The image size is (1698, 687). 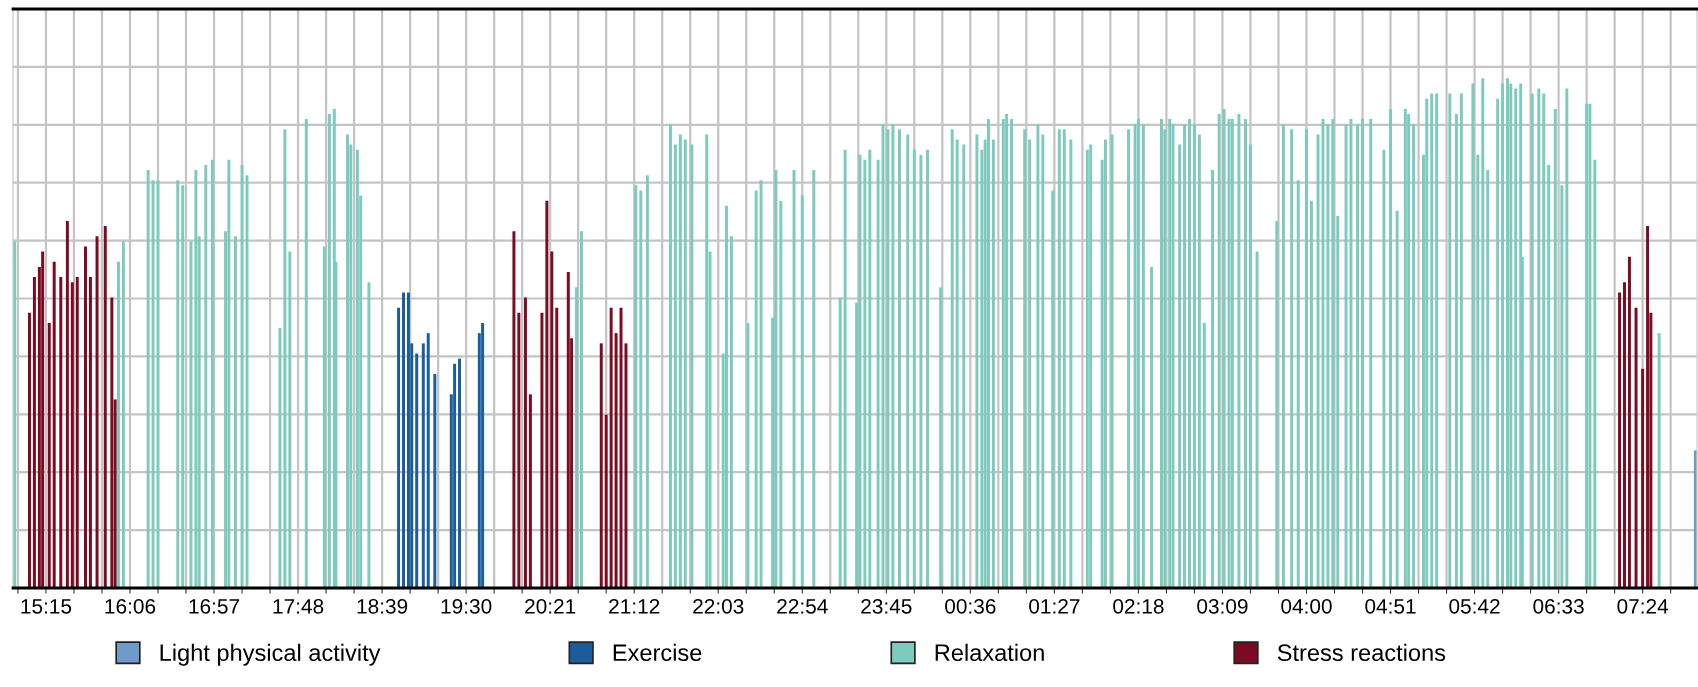 I want to click on x-tick-label: 00:36, so click(x=970, y=606).